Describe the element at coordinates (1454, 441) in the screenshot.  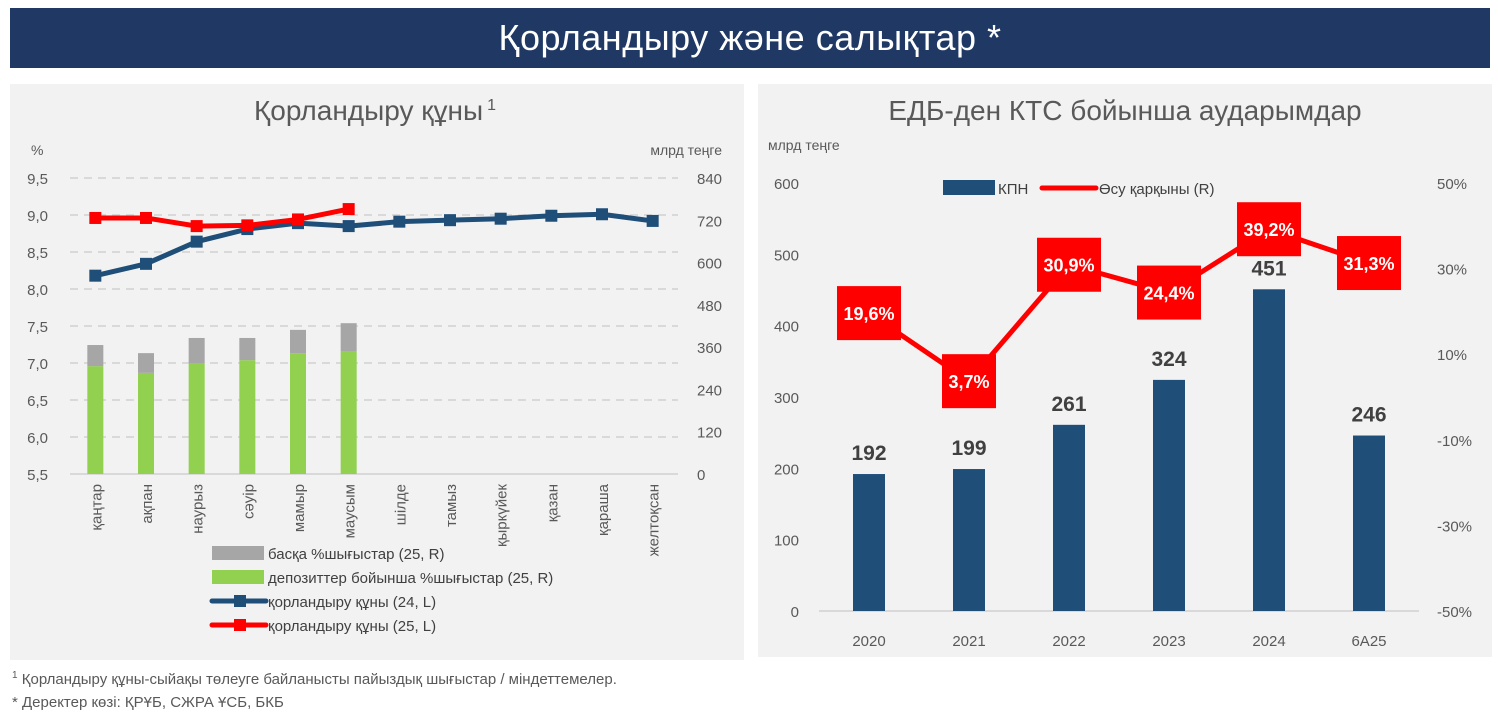
I see `y2-tick-label: -10%` at that location.